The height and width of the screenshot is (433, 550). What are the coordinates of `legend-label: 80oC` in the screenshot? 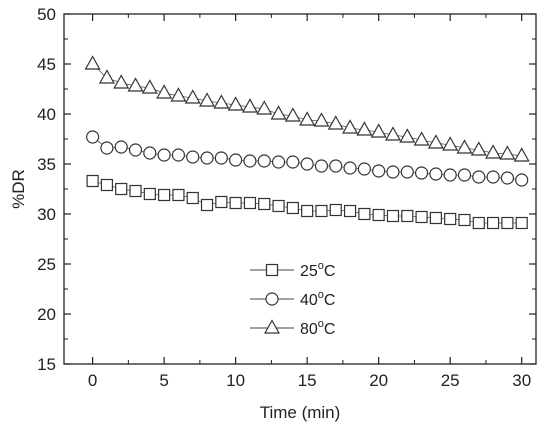 It's located at (317, 328).